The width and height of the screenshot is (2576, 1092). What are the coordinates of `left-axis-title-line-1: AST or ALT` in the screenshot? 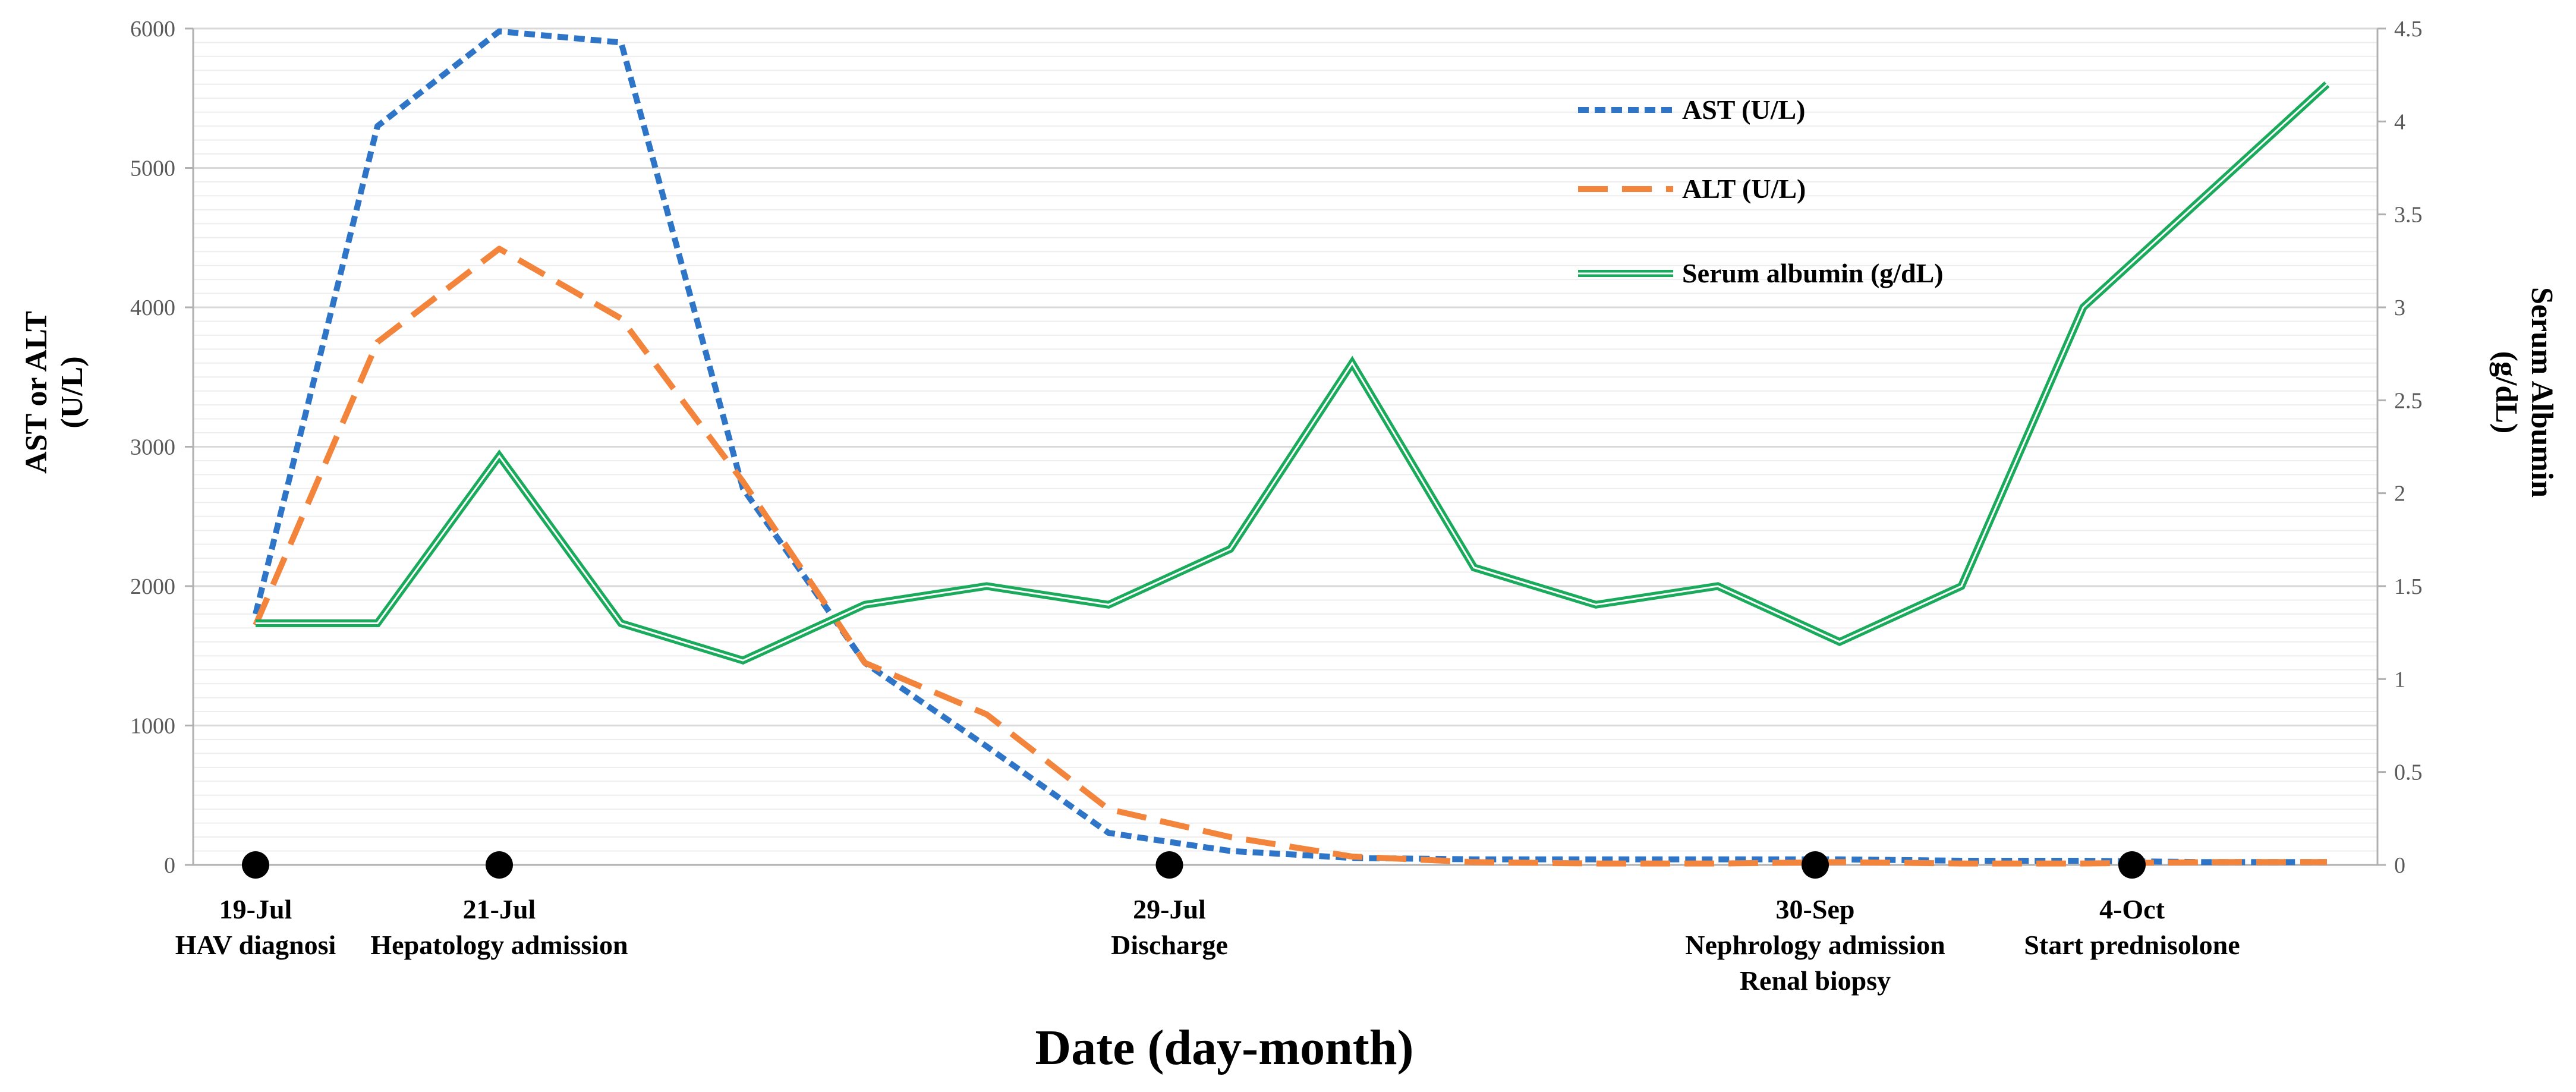 It's located at (36, 393).